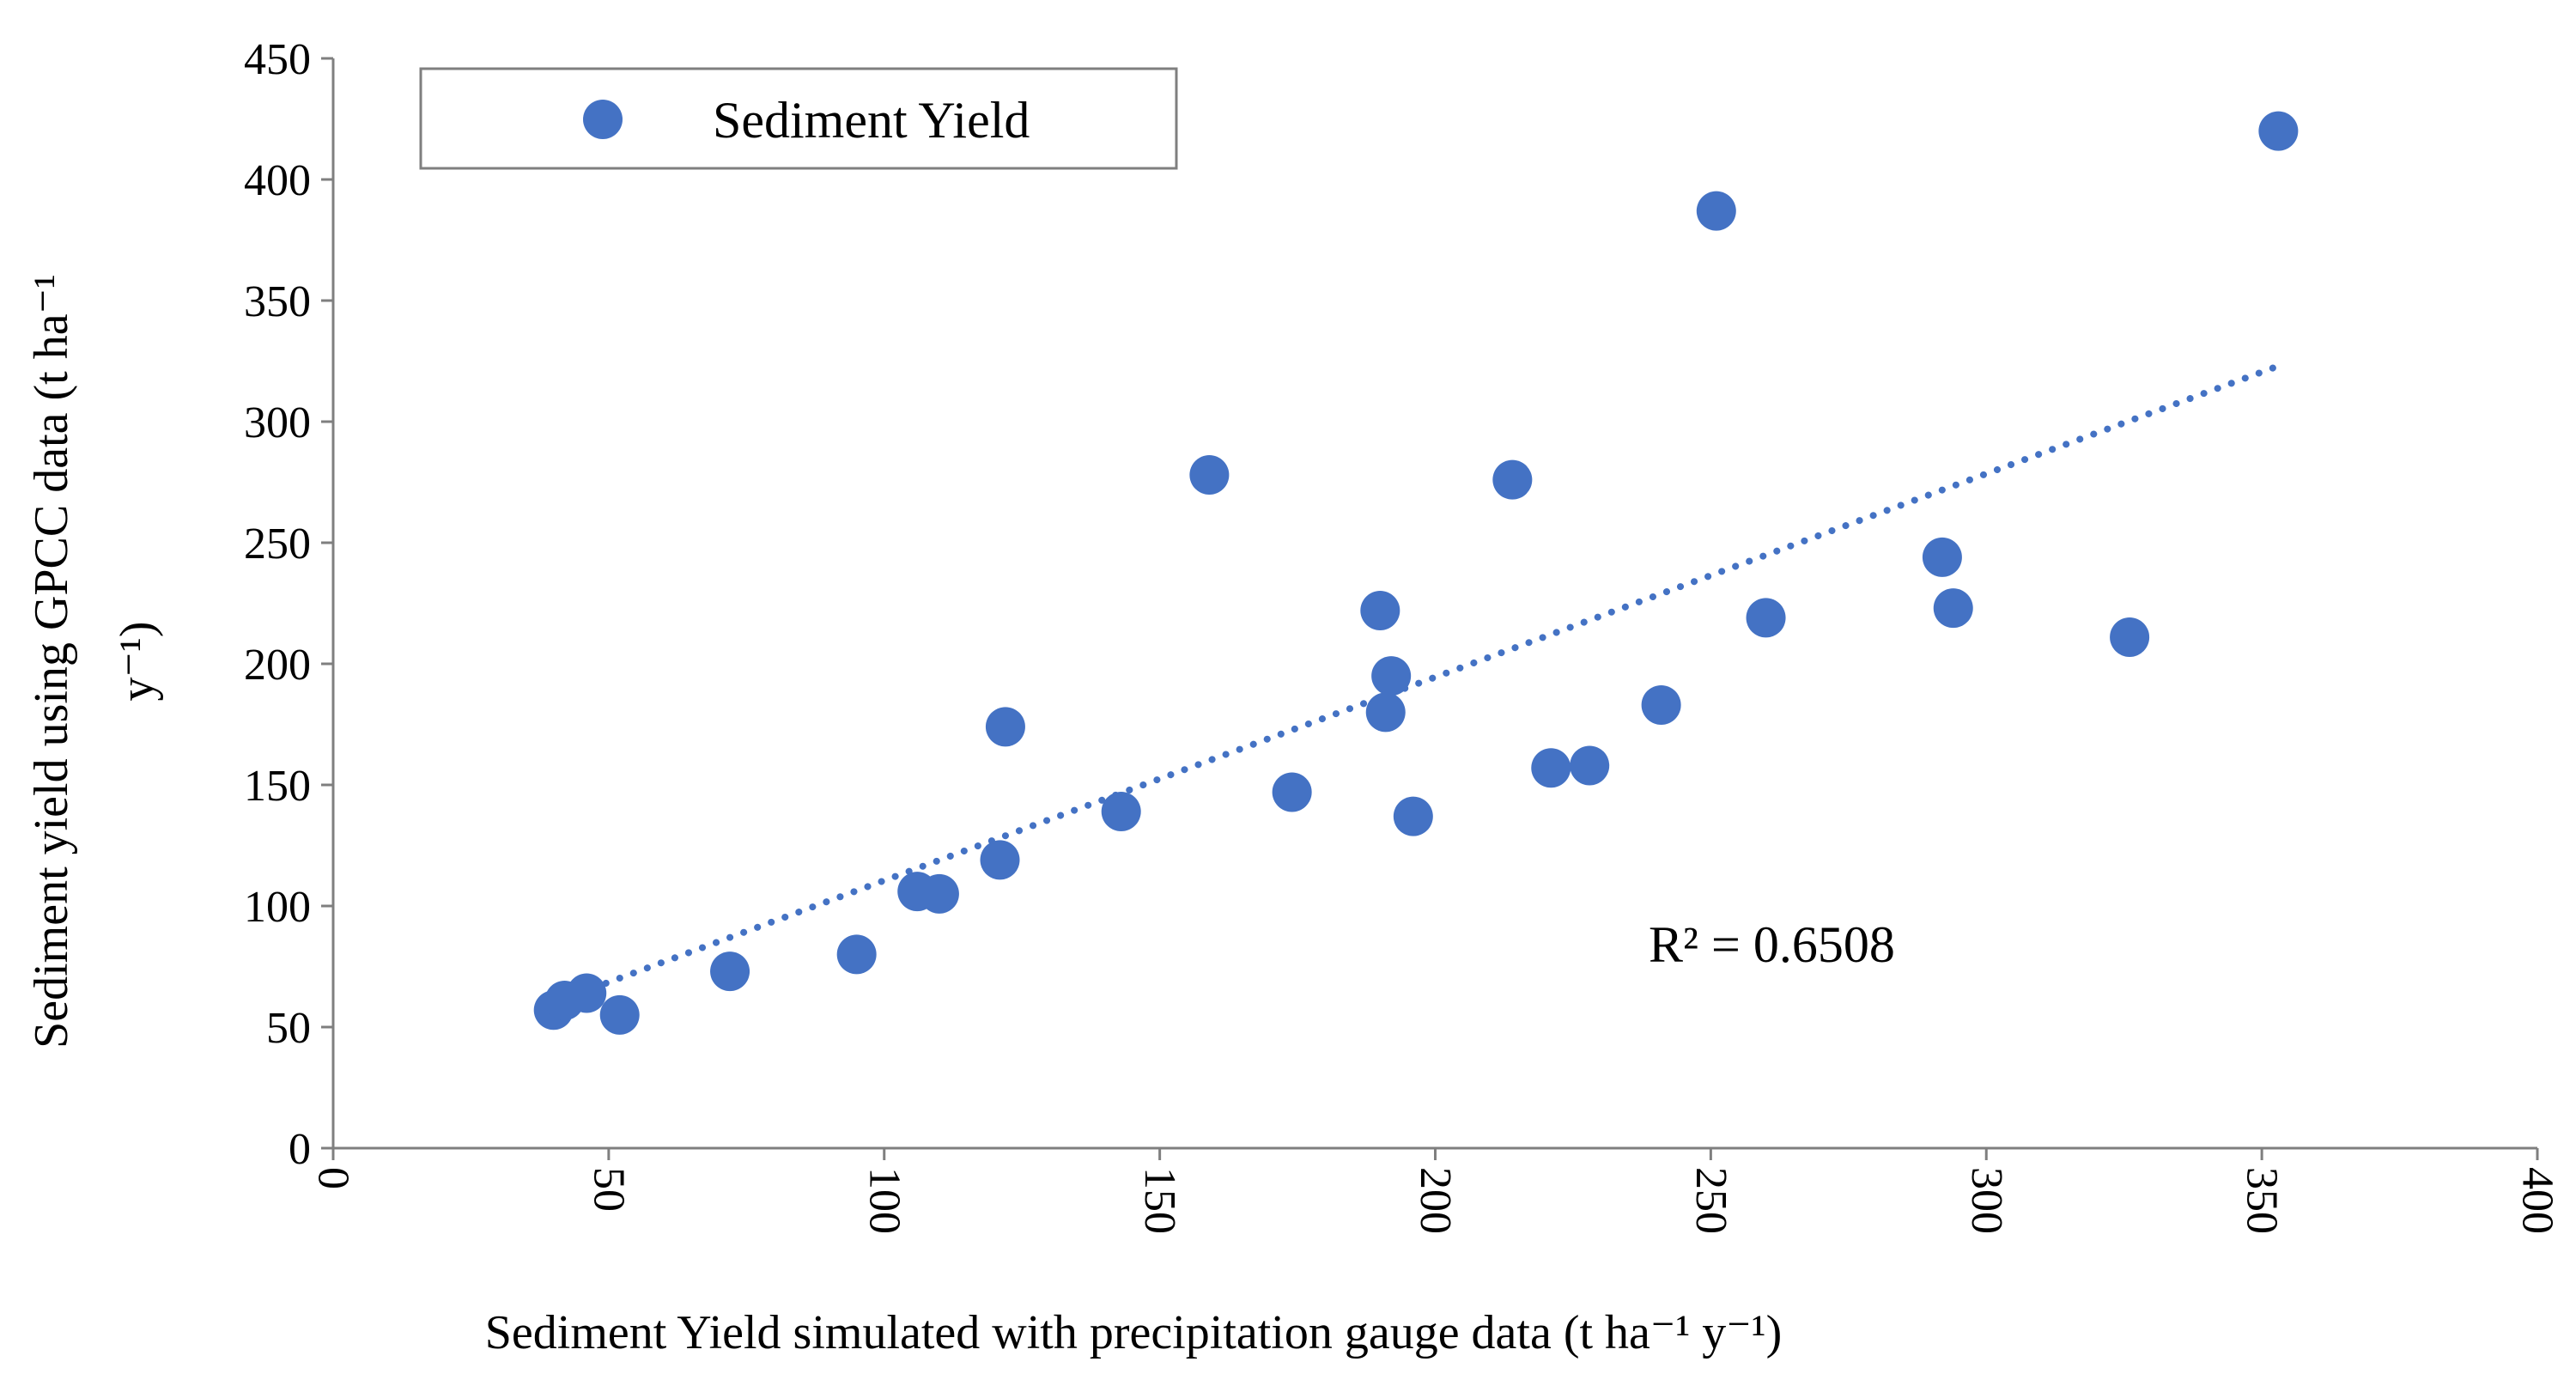 The image size is (2576, 1374). Describe the element at coordinates (2537, 1200) in the screenshot. I see `x-tick-label: 400` at that location.